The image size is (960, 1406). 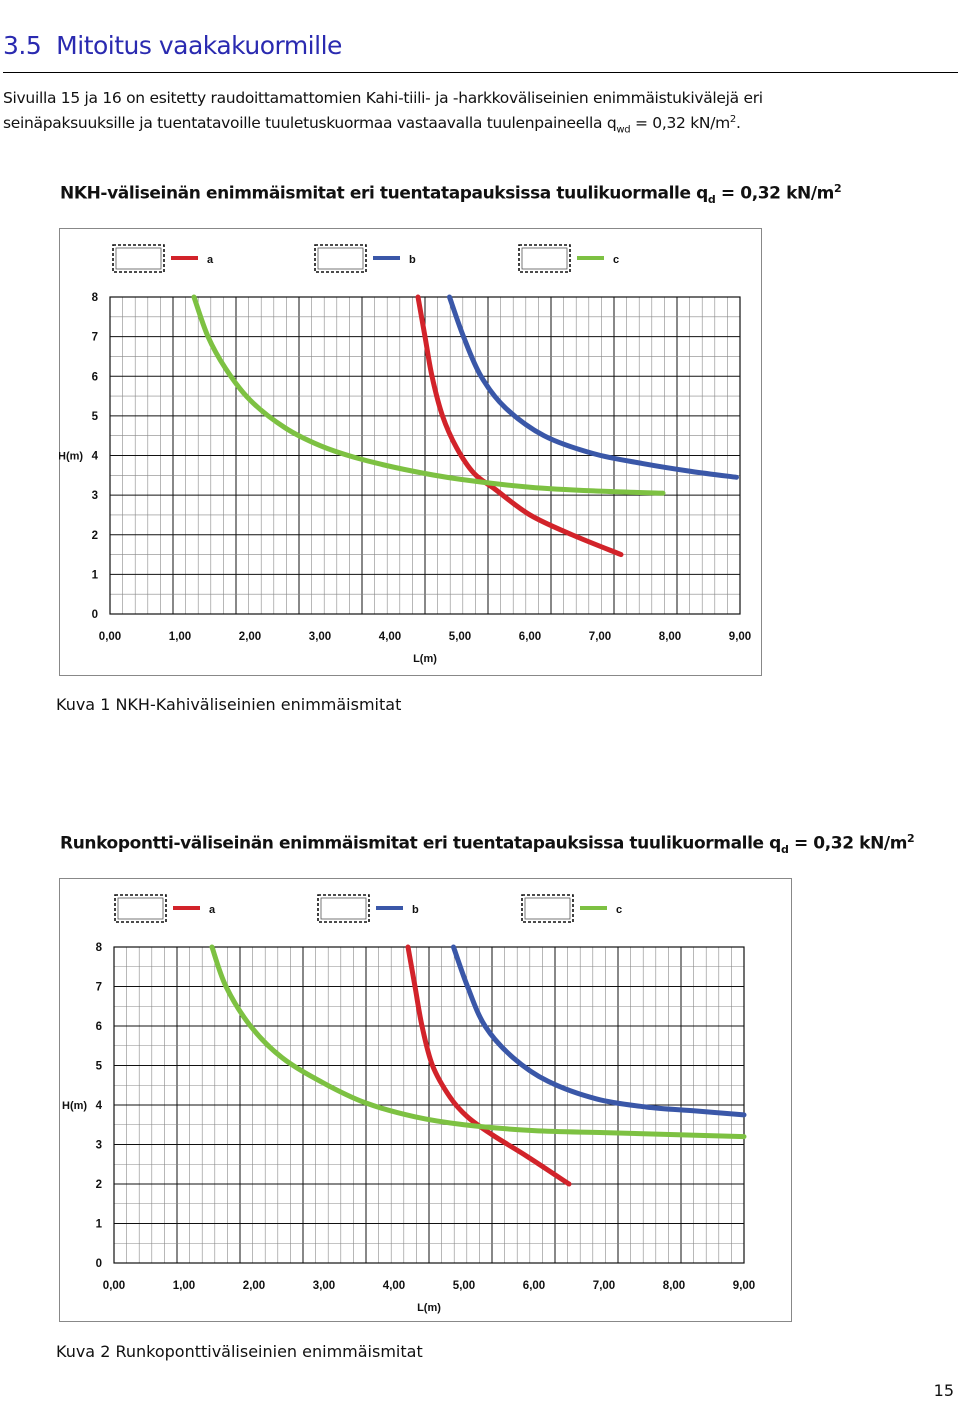 I want to click on chart2-grid, so click(x=429, y=1105).